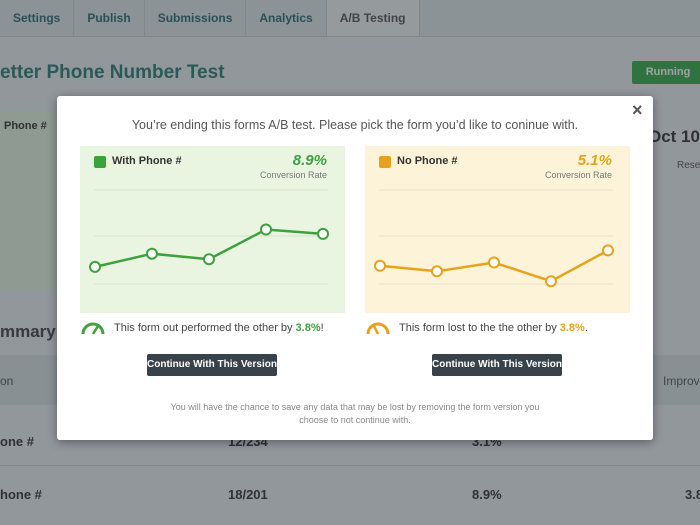 The height and width of the screenshot is (525, 700). I want to click on cell: hone #, so click(21, 494).